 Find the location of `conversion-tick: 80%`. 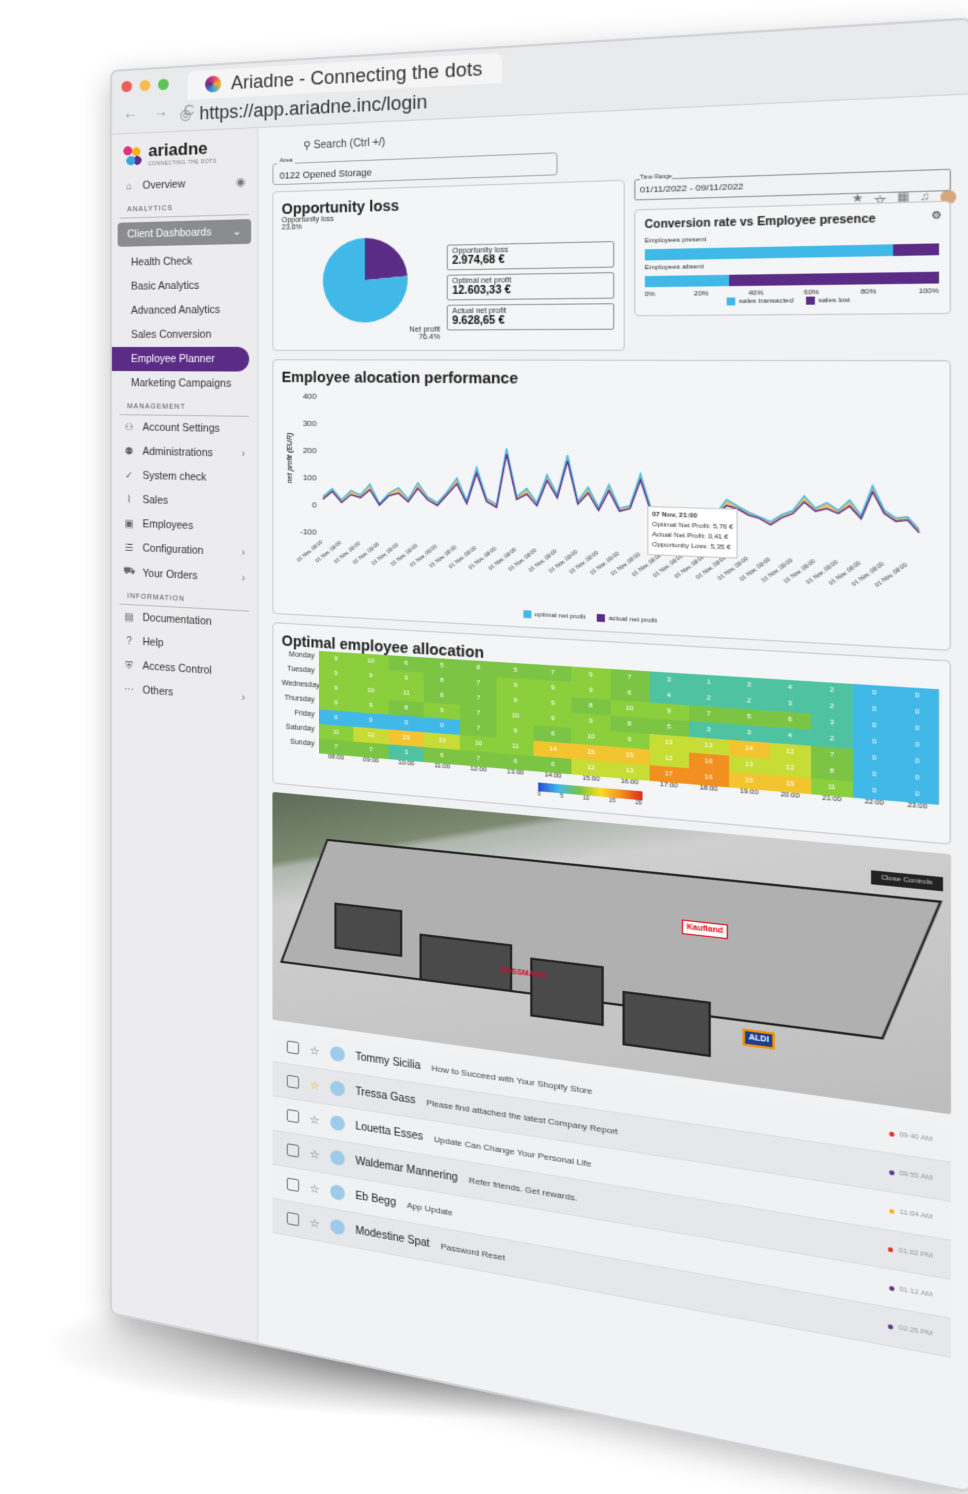

conversion-tick: 80% is located at coordinates (868, 292).